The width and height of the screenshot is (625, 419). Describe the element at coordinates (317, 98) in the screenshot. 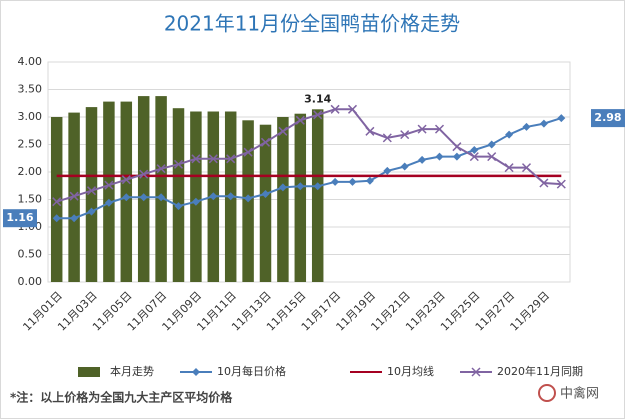

I see `data-label: 3.14` at that location.